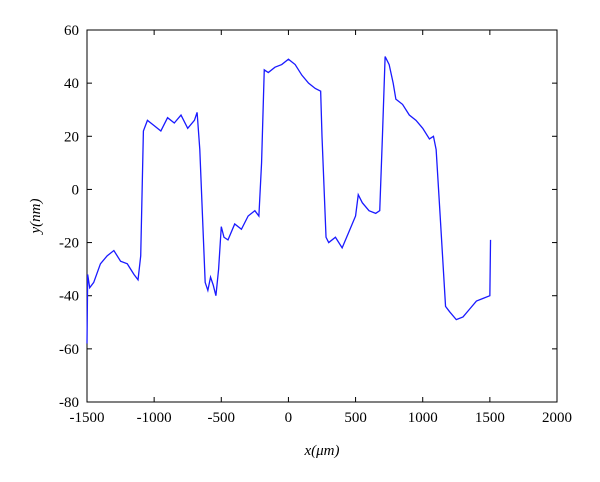  Describe the element at coordinates (71, 137) in the screenshot. I see `y-tick-label: 20` at that location.